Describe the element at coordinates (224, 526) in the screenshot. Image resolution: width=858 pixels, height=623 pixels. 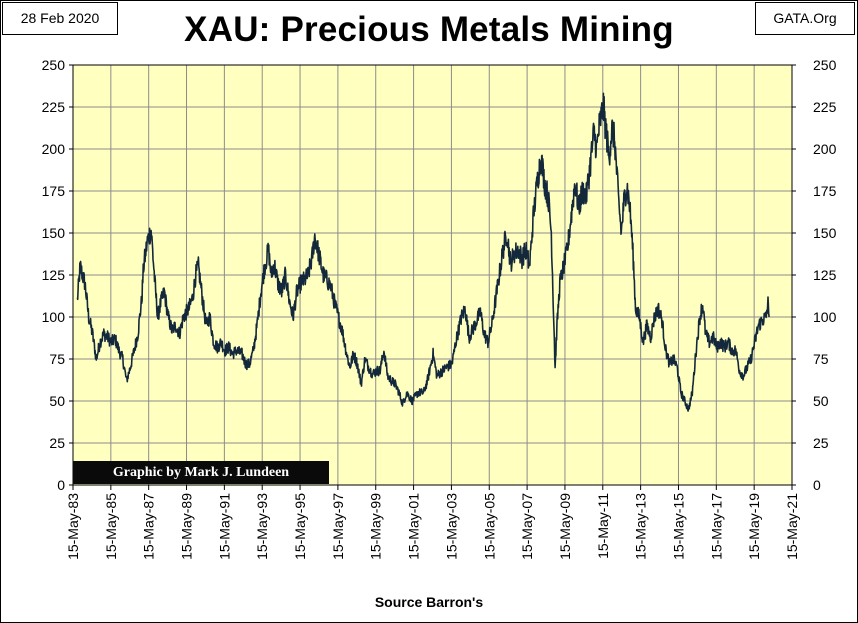
I see `x-tick-label: 15-May-91` at that location.